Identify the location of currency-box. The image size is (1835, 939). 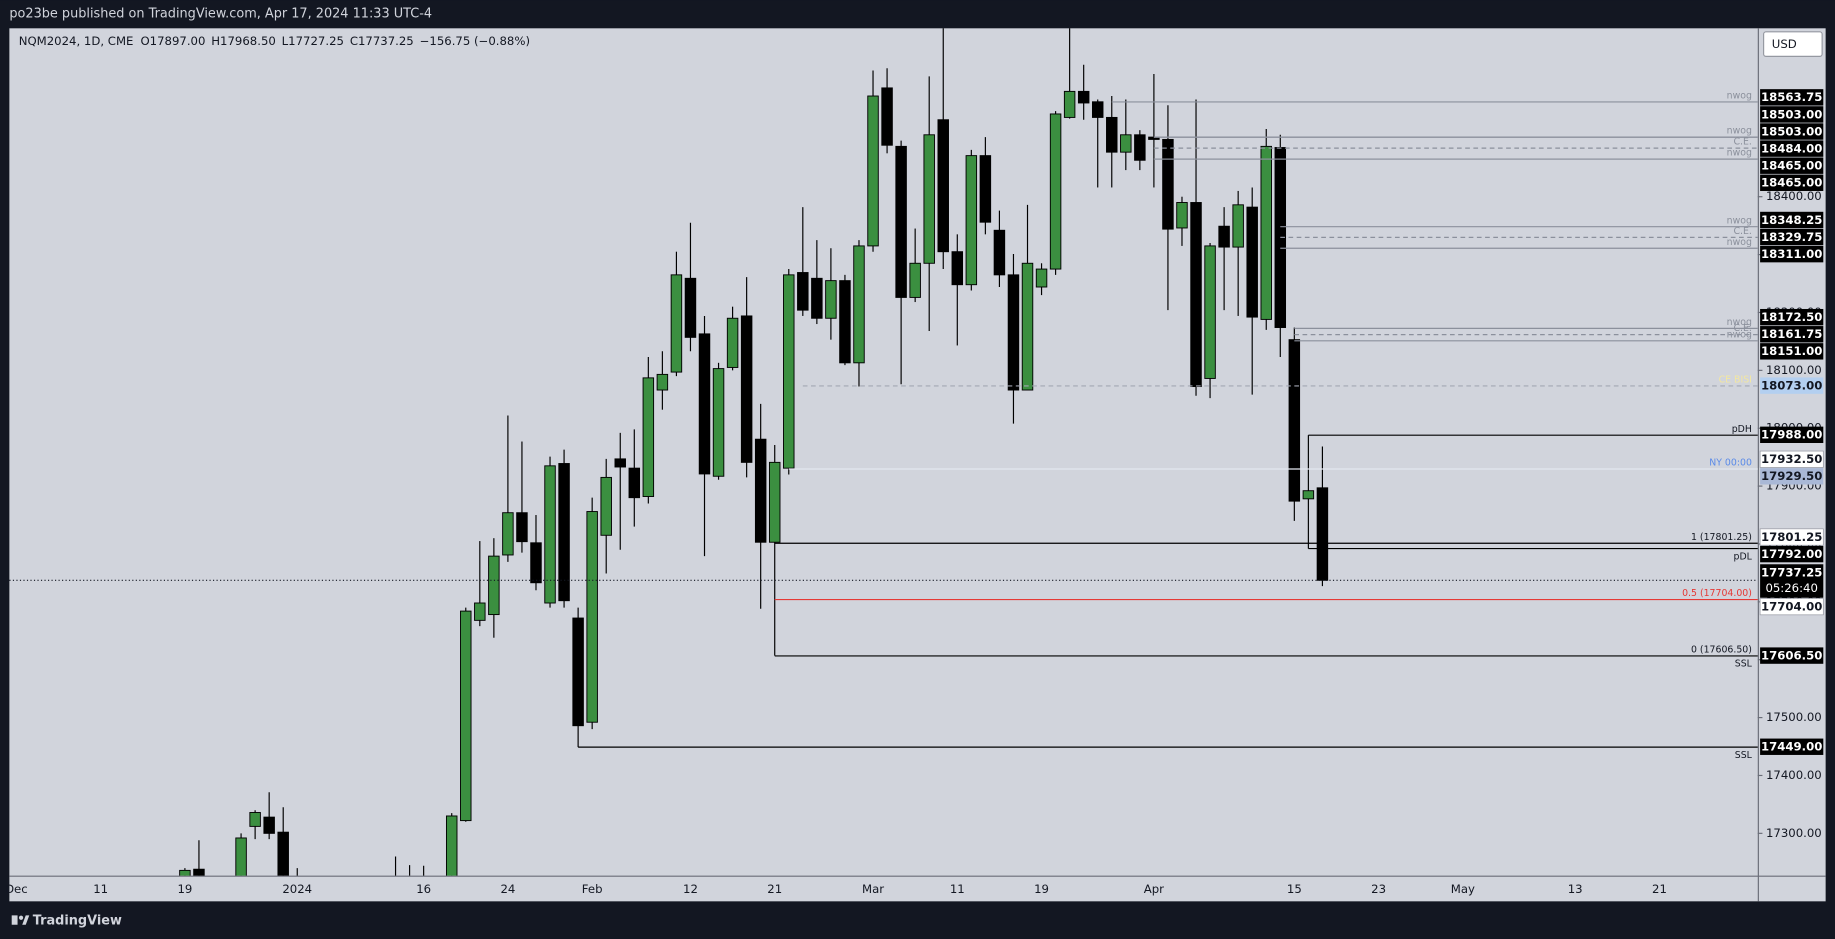
(1793, 44).